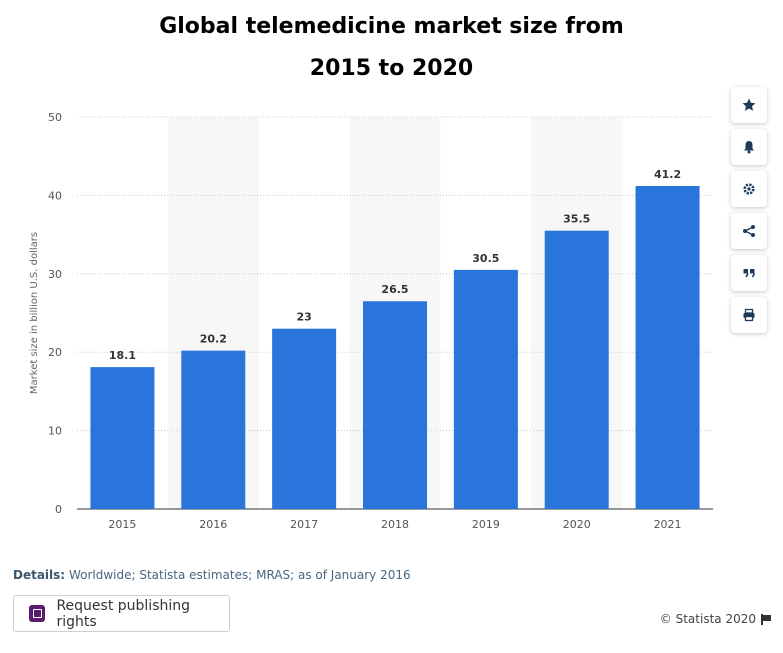 The height and width of the screenshot is (653, 783). I want to click on bar-2021, so click(667, 347).